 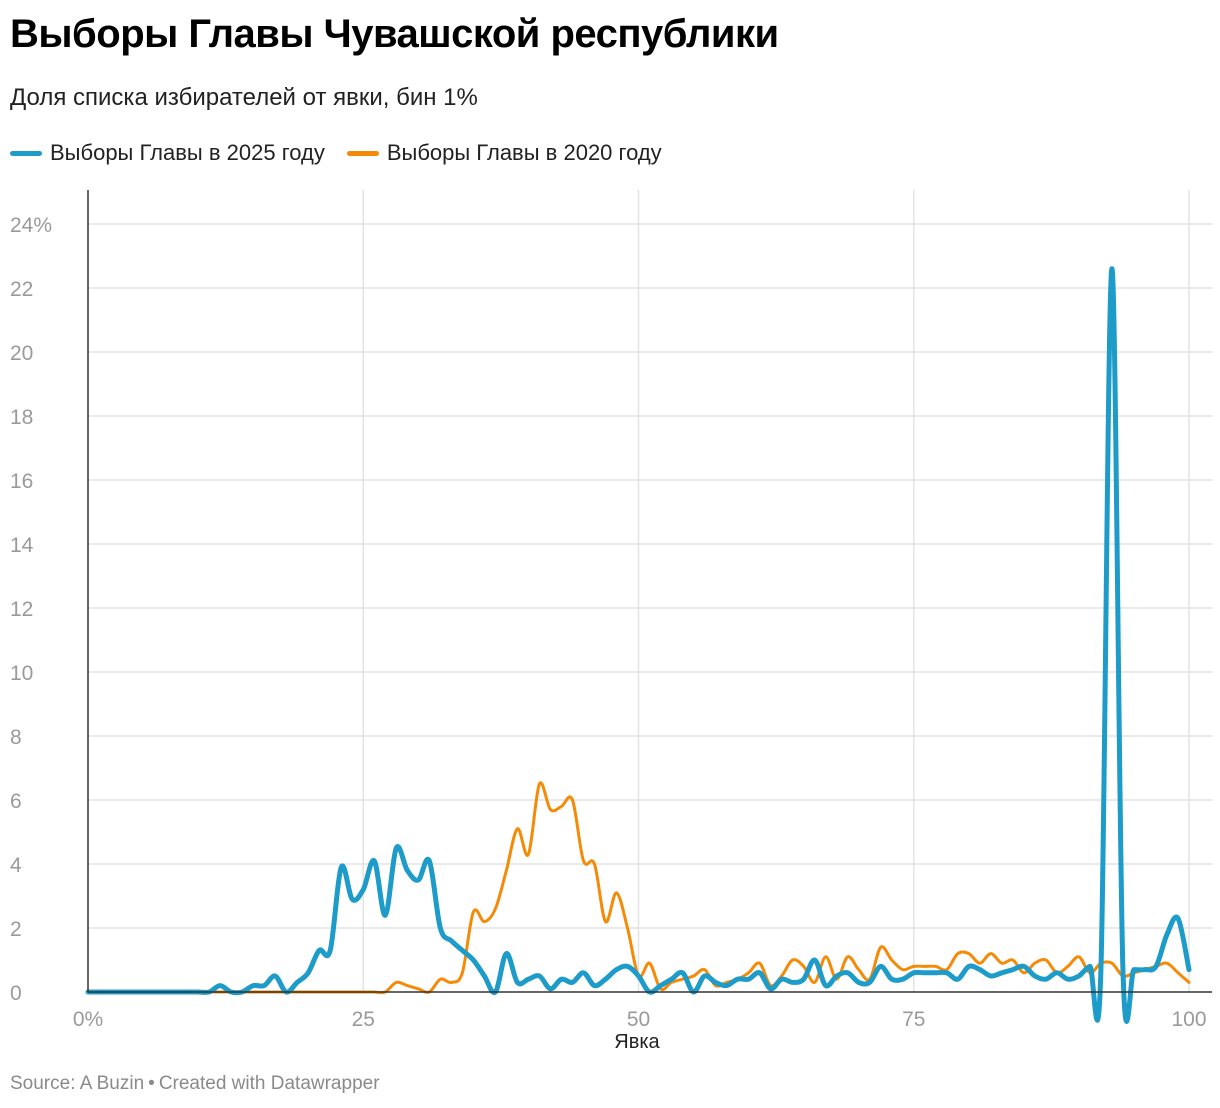 What do you see at coordinates (21, 481) in the screenshot?
I see `y-tick-label: 16` at bounding box center [21, 481].